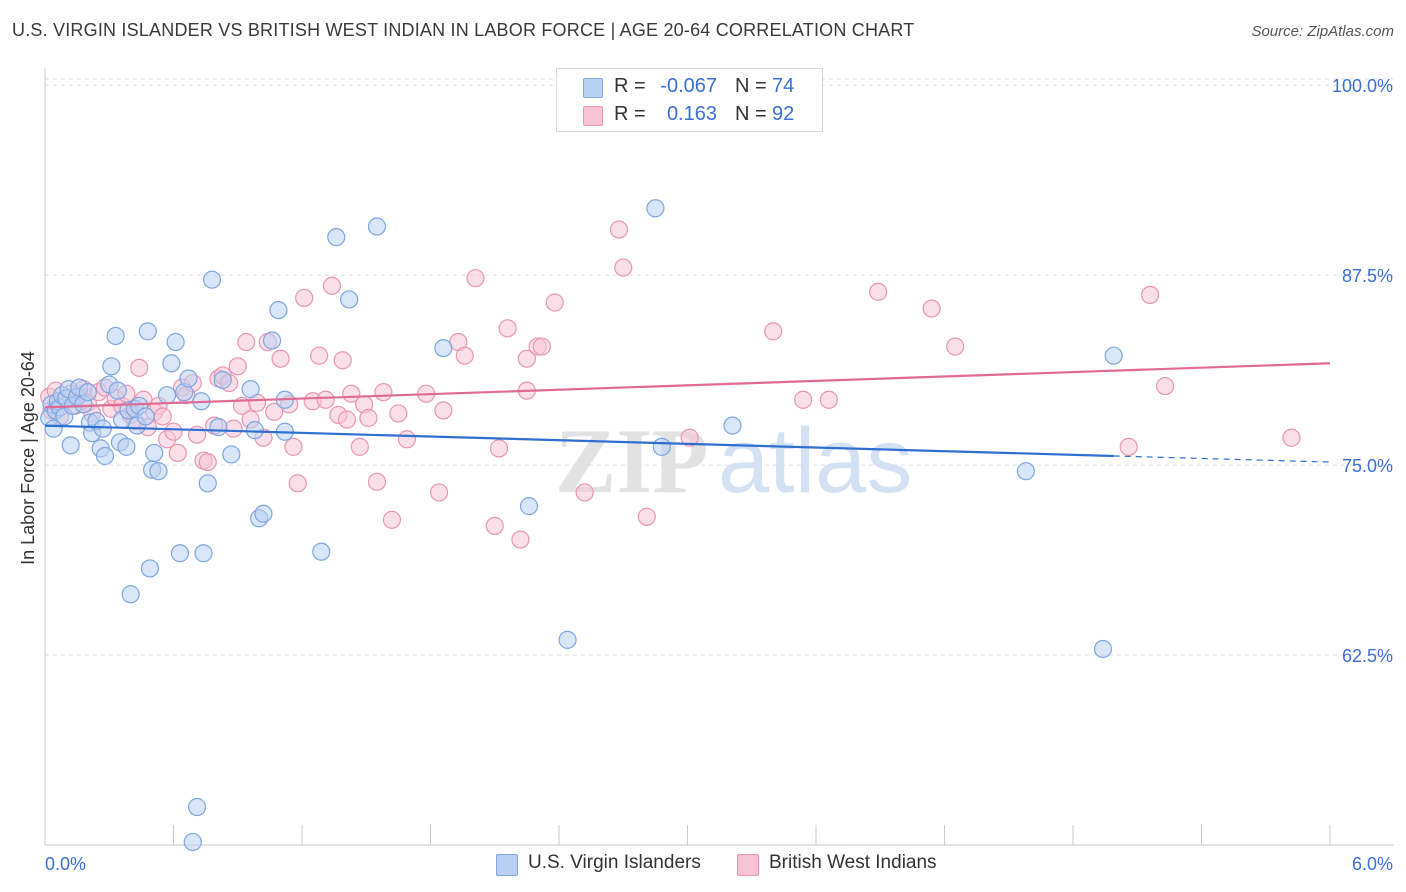 This screenshot has height=892, width=1406. What do you see at coordinates (1367, 656) in the screenshot?
I see `y-tick-label: 62.5%` at bounding box center [1367, 656].